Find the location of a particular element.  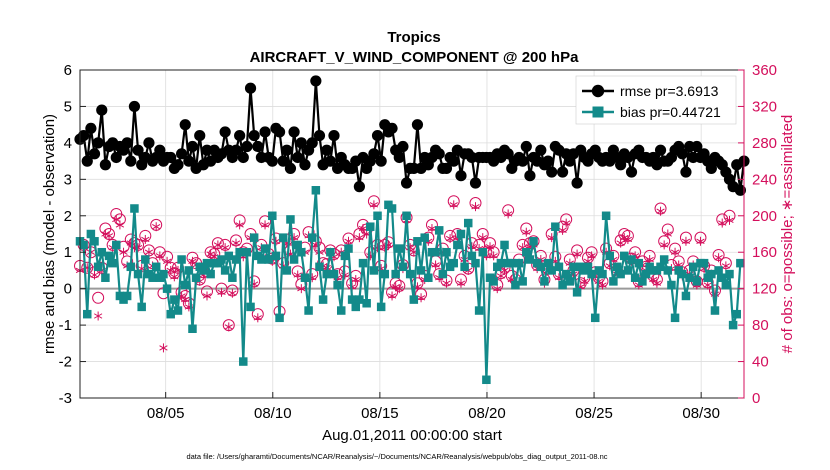

x-tick-label: 08/05 is located at coordinates (166, 413).